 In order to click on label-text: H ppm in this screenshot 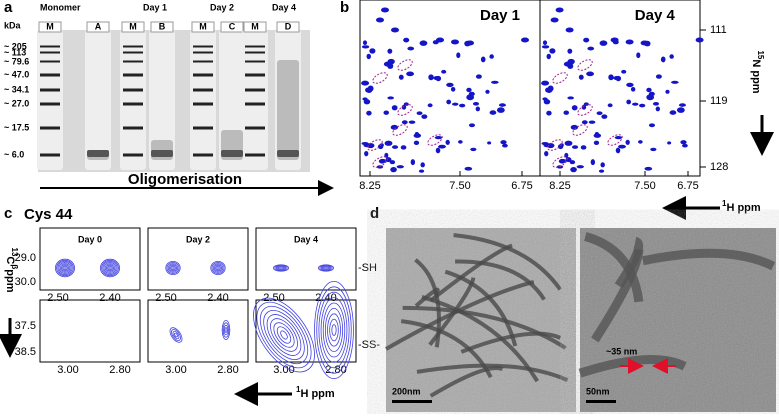, I will do `click(317, 394)`.